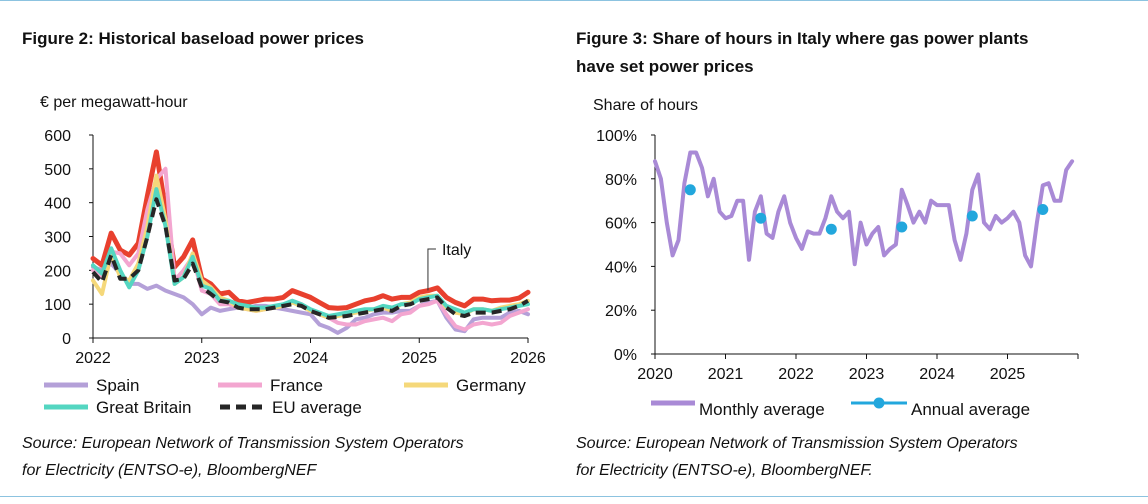 The width and height of the screenshot is (1148, 504). What do you see at coordinates (724, 470) in the screenshot?
I see `figure3-source-line2: for Electricity (ENTSO-e), BloombergNEF.` at bounding box center [724, 470].